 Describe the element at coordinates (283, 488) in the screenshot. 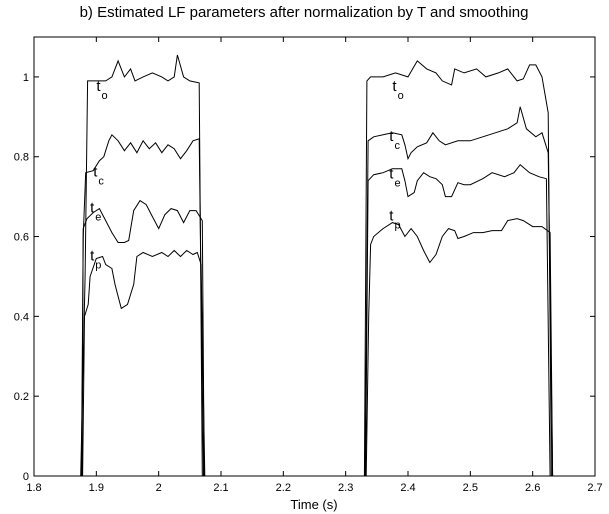

I see `x-tick-label: 2.2` at that location.